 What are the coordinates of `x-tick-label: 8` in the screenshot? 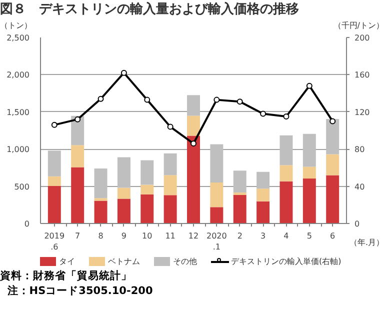 It's located at (101, 236).